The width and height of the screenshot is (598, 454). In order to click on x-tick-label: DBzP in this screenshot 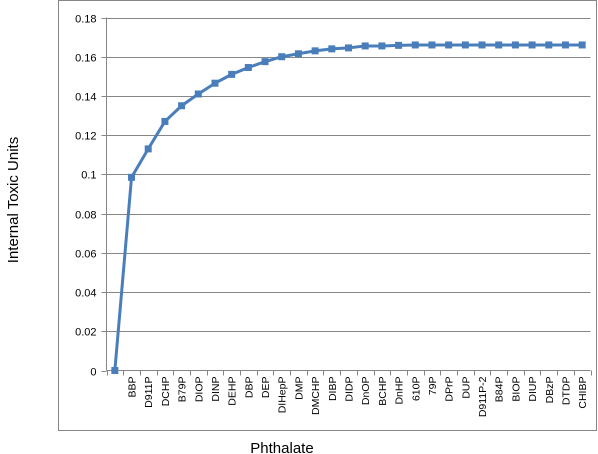, I will do `click(550, 390)`.